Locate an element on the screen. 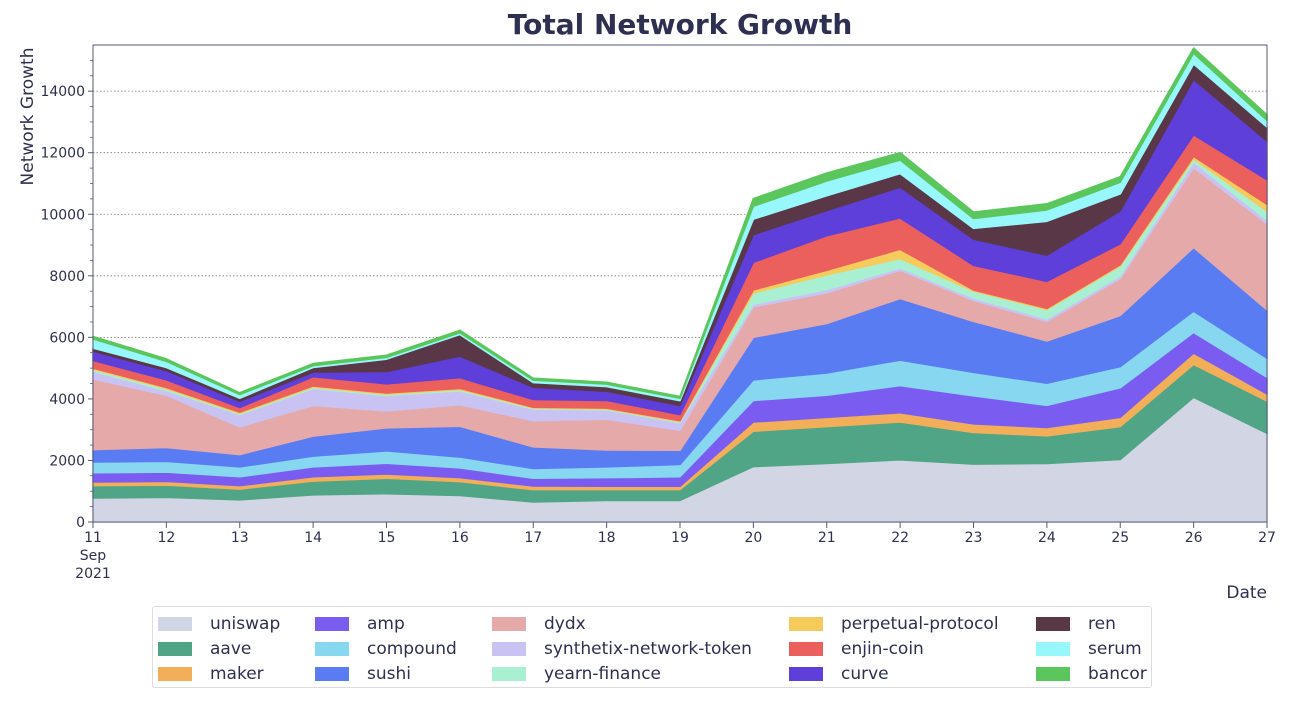  legend-label: bancor is located at coordinates (1117, 674).